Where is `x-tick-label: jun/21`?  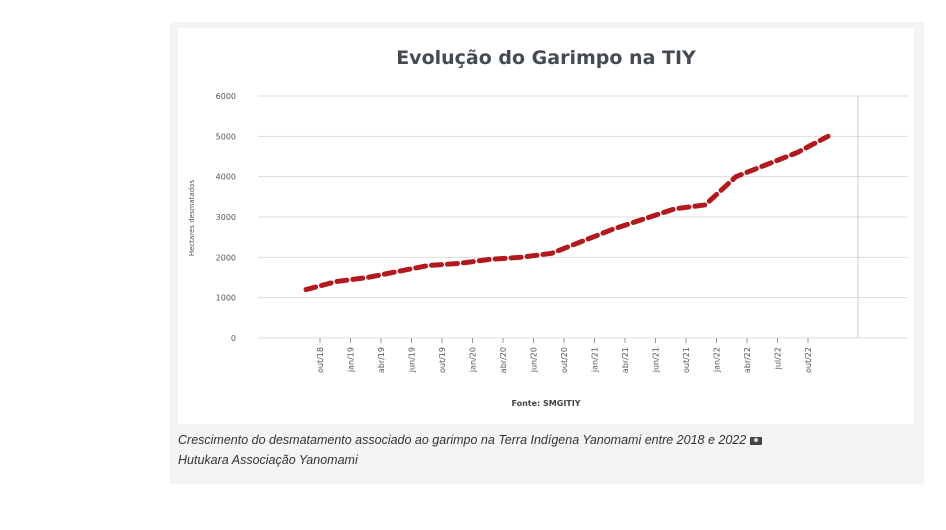
x-tick-label: jun/21 is located at coordinates (656, 360).